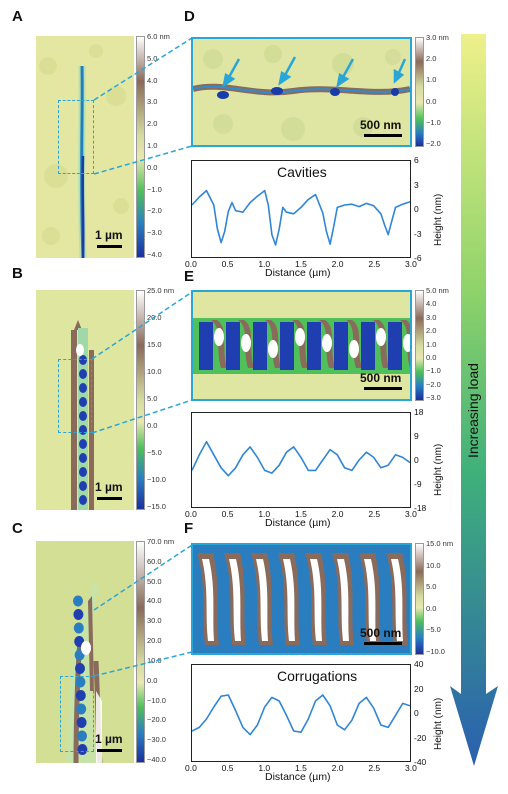 Image resolution: width=508 pixels, height=794 pixels. What do you see at coordinates (189, 528) in the screenshot?
I see `panel-label-f: F` at bounding box center [189, 528].